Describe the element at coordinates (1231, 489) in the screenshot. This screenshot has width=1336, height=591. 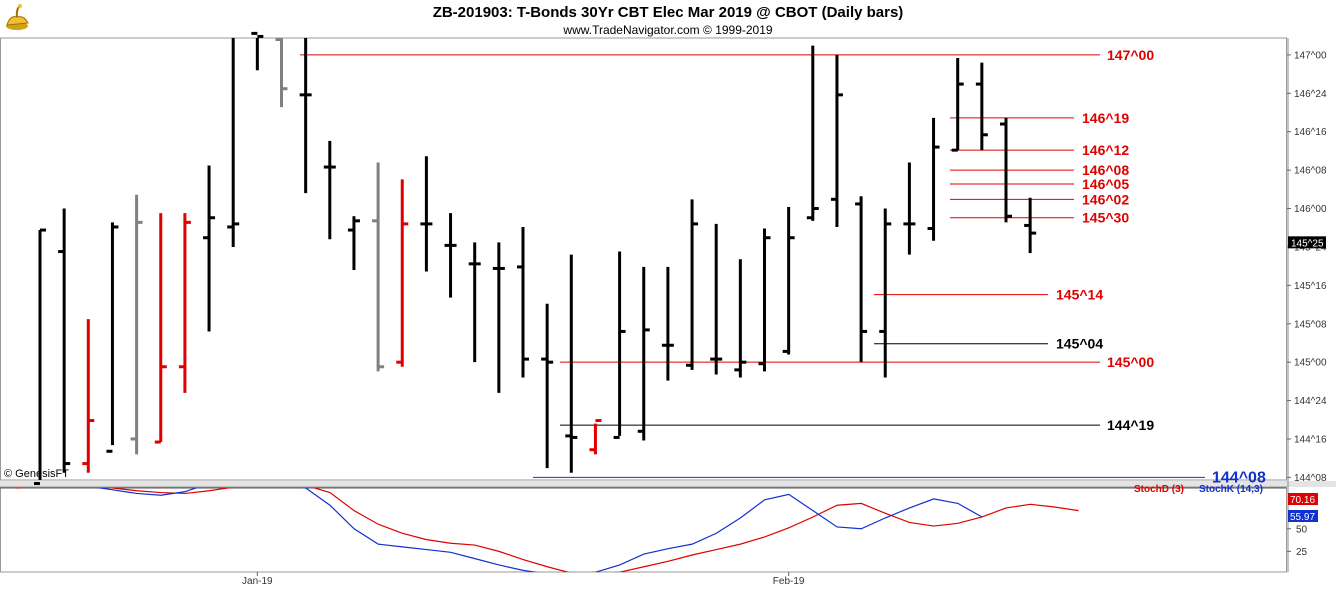
I see `stoch-k-legend: StochK (14,3)` at that location.